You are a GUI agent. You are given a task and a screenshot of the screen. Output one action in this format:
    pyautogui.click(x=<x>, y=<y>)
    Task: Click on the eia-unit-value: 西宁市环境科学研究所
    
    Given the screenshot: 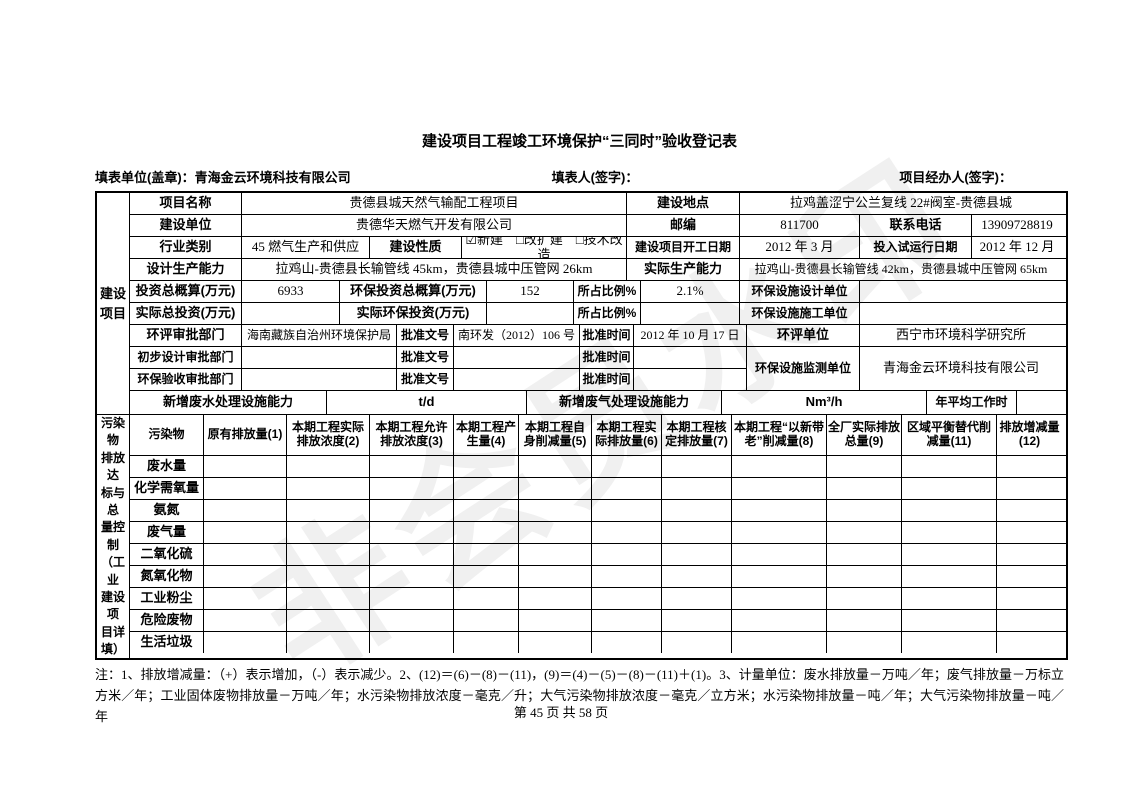 What is the action you would take?
    pyautogui.click(x=960, y=335)
    